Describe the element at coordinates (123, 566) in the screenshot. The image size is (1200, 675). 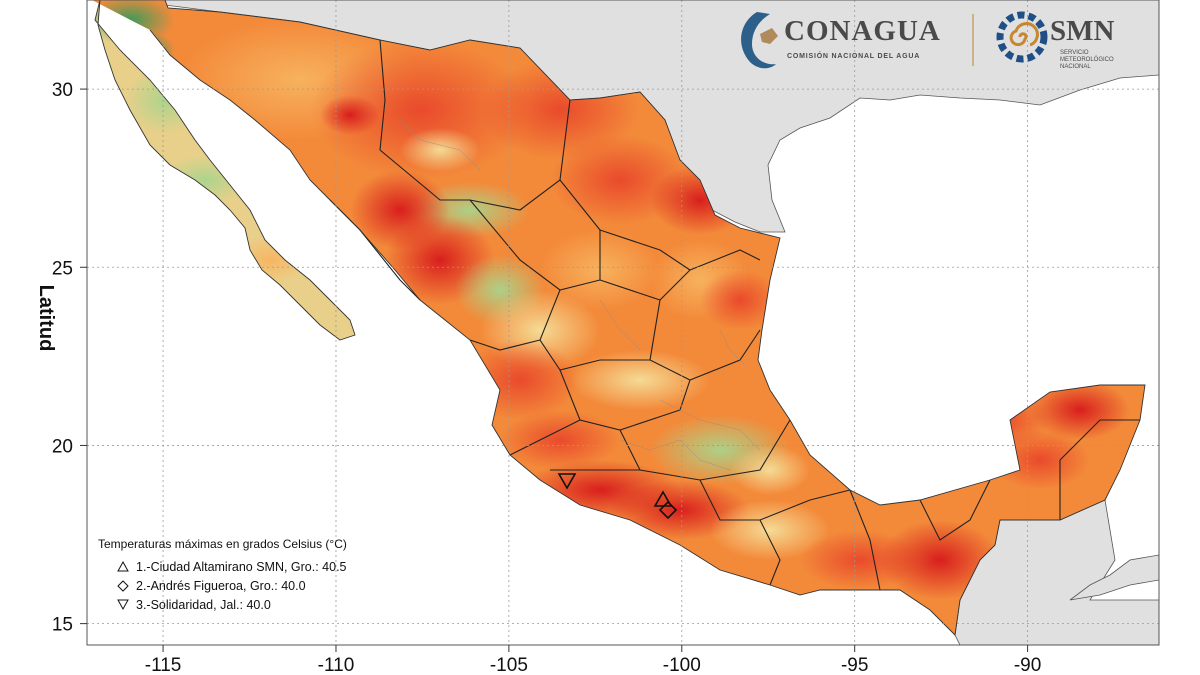
I see `legend-triangle-up-icon` at that location.